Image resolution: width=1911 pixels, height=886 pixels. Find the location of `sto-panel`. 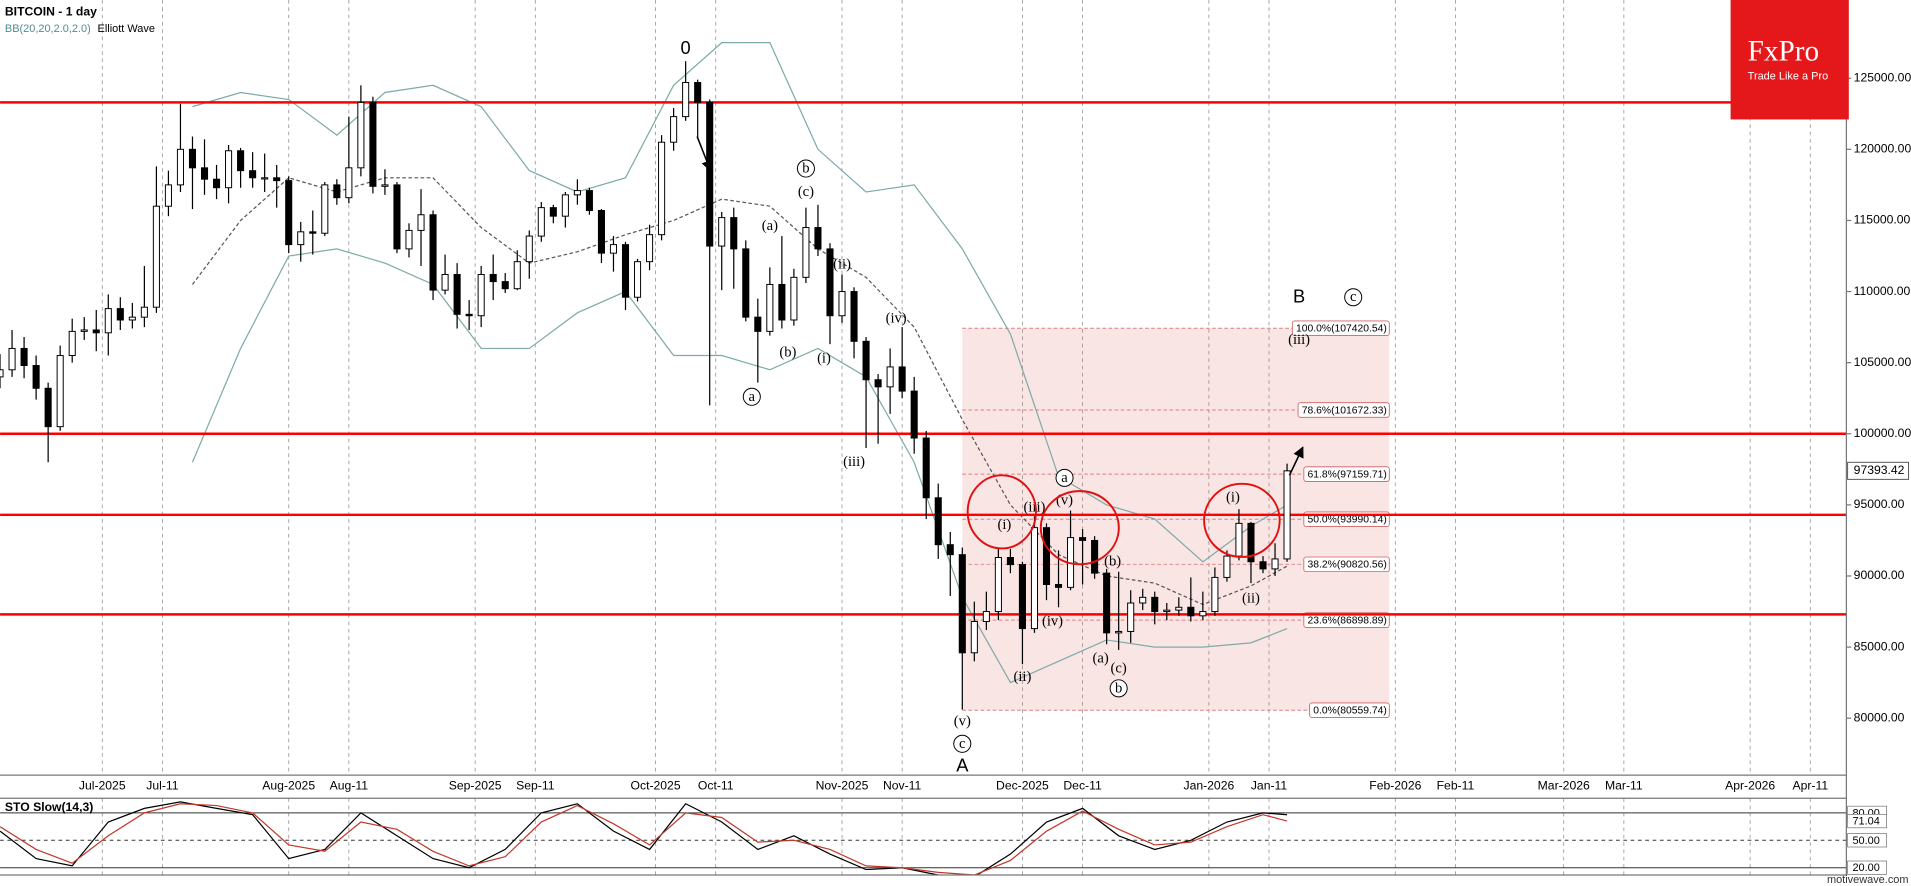

sto-panel is located at coordinates (923, 837).